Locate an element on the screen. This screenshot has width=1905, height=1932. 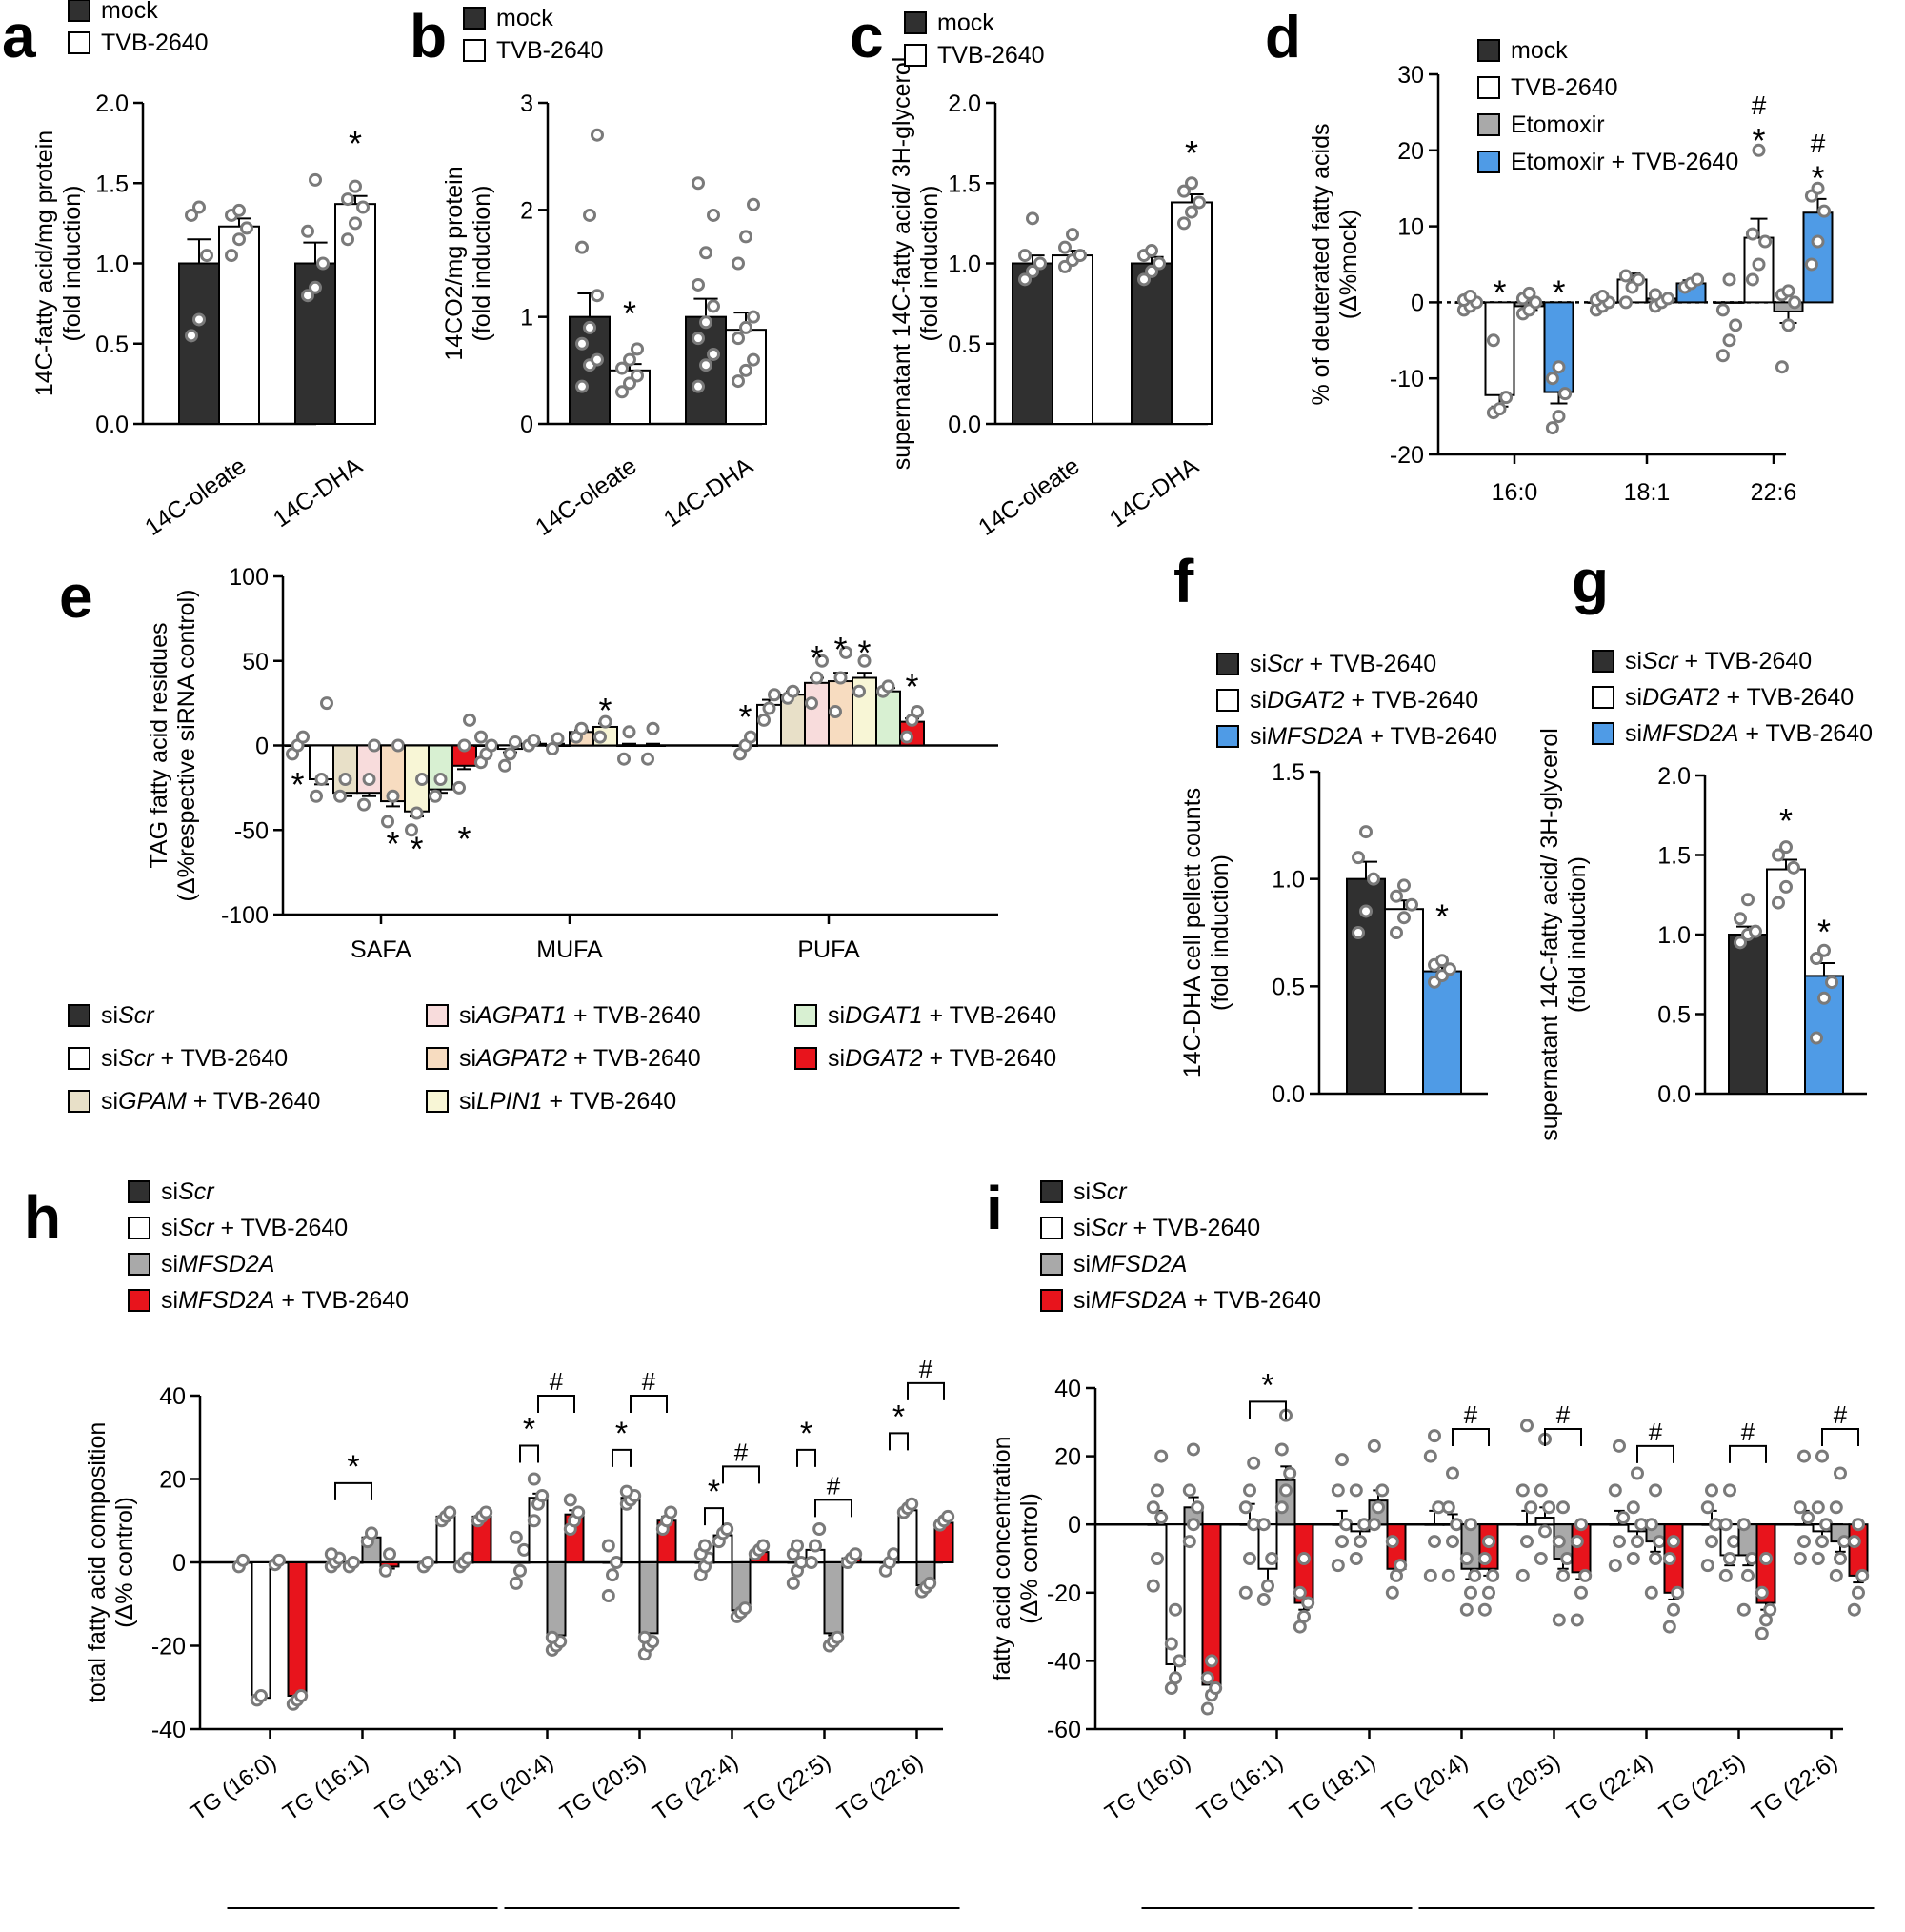
panel-h-y-tick-label: -20 is located at coordinates (168, 1647).